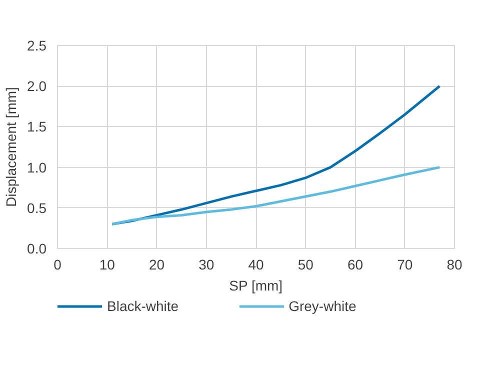 The height and width of the screenshot is (381, 500). Describe the element at coordinates (405, 264) in the screenshot. I see `x-tick-label: 70` at that location.